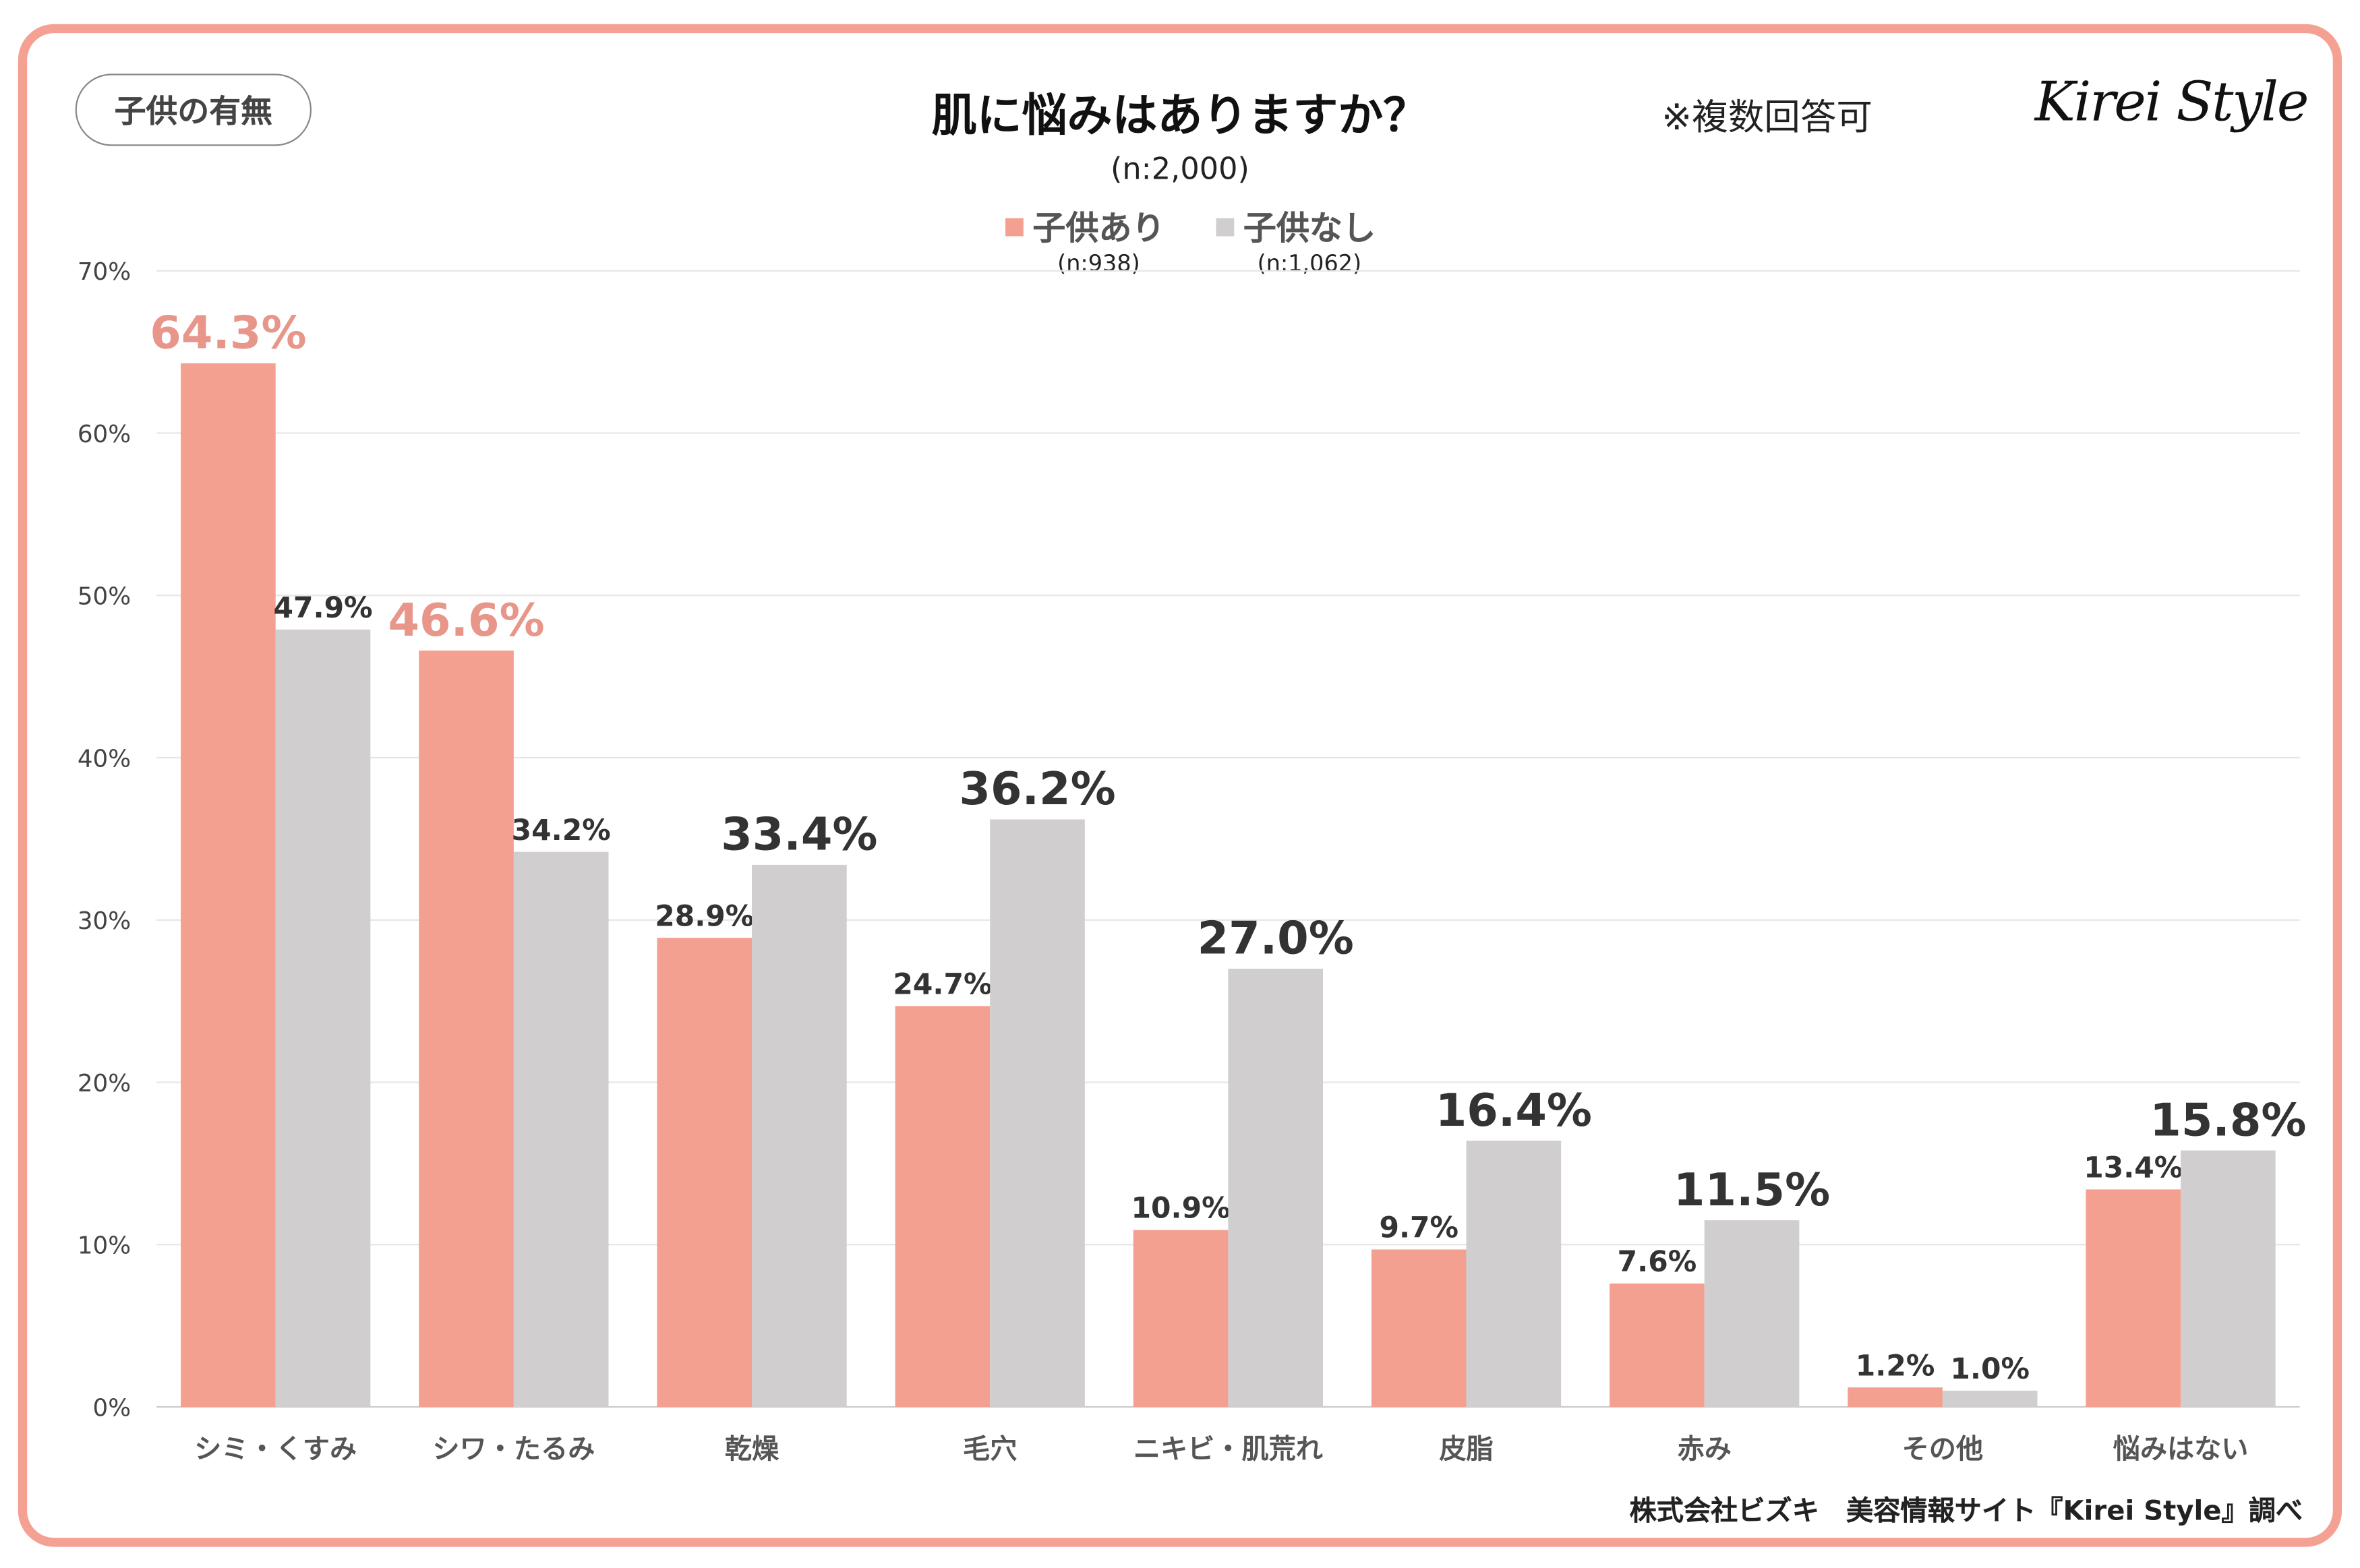  I want to click on y-tick-label: 70%, so click(104, 272).